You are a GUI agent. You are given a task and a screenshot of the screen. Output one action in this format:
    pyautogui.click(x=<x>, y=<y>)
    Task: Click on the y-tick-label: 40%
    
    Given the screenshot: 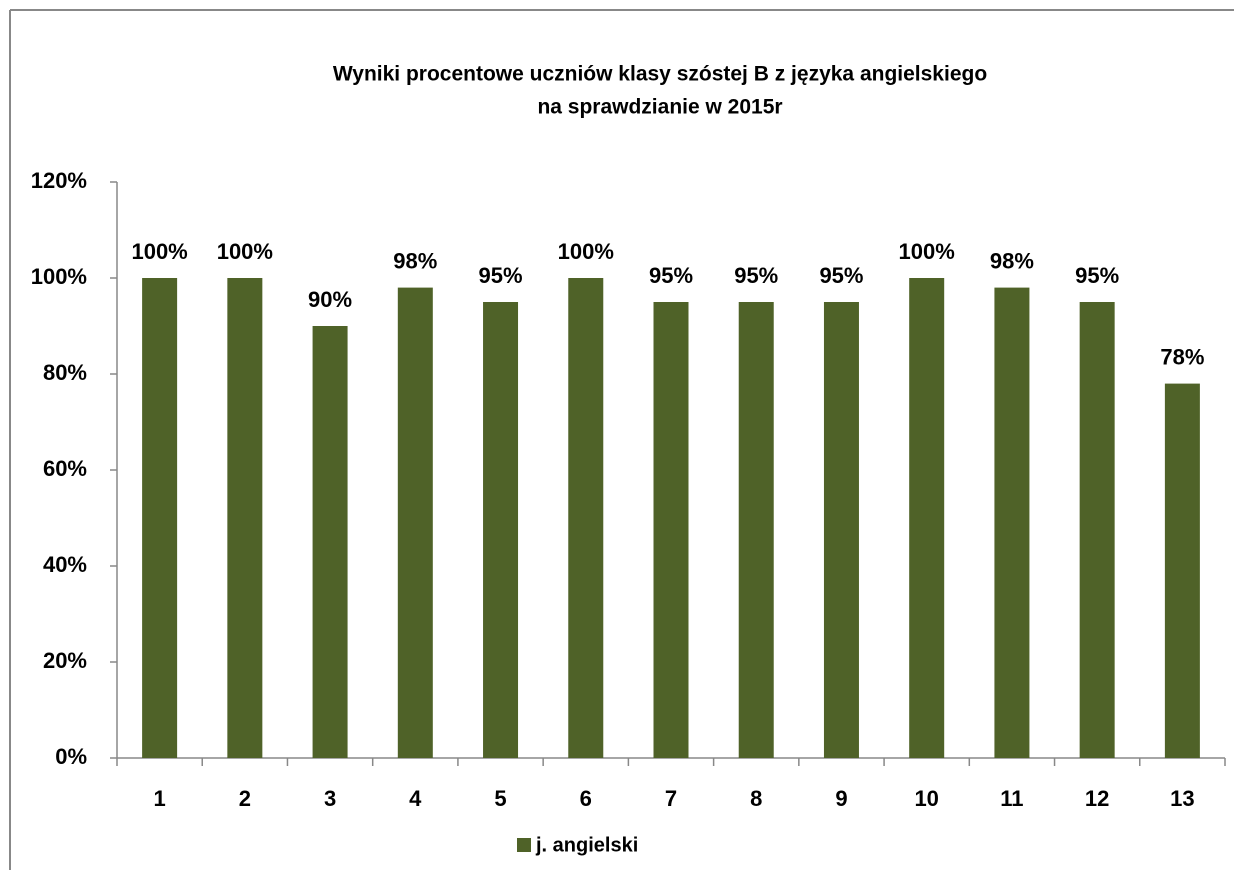 What is the action you would take?
    pyautogui.click(x=65, y=564)
    